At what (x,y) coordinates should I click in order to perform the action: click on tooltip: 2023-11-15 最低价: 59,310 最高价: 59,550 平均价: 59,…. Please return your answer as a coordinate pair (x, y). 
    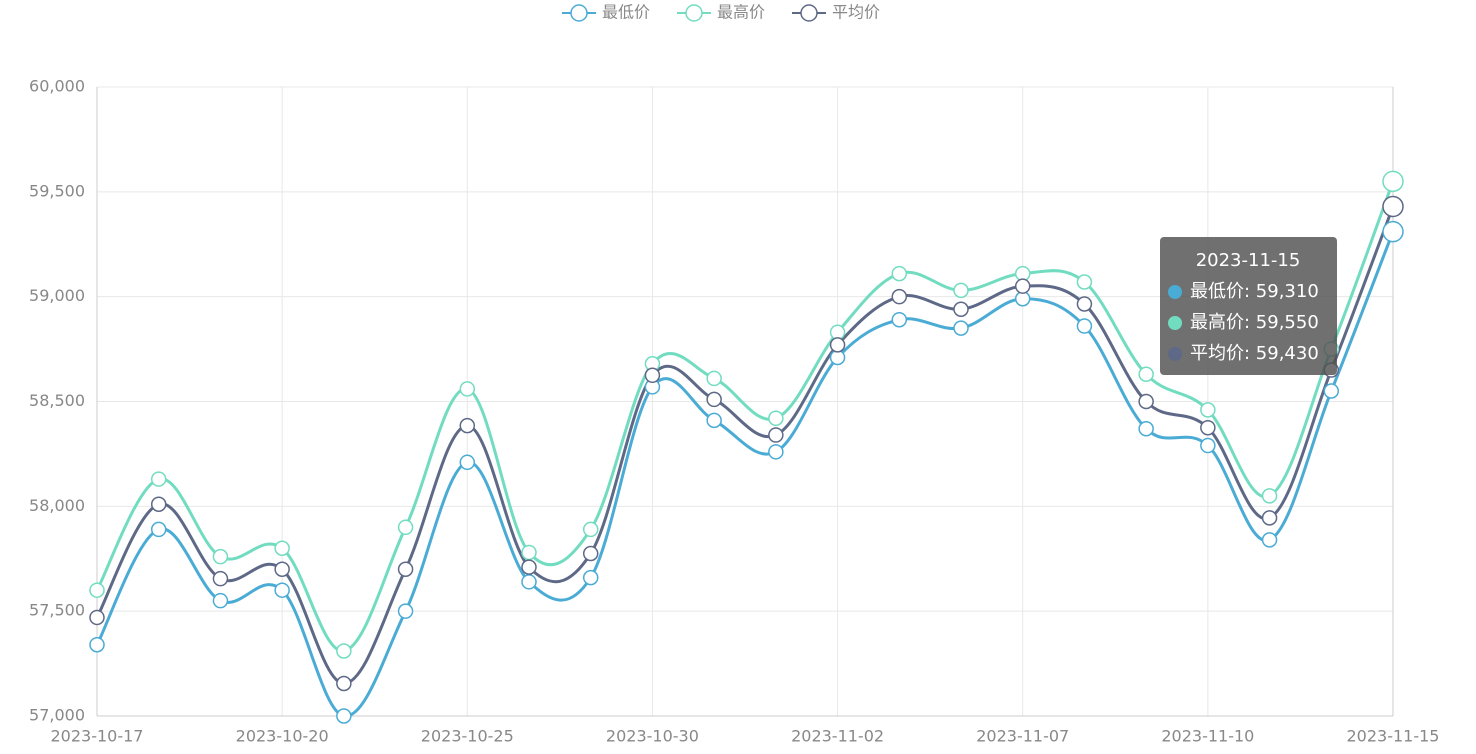
    Looking at the image, I should click on (1248, 306).